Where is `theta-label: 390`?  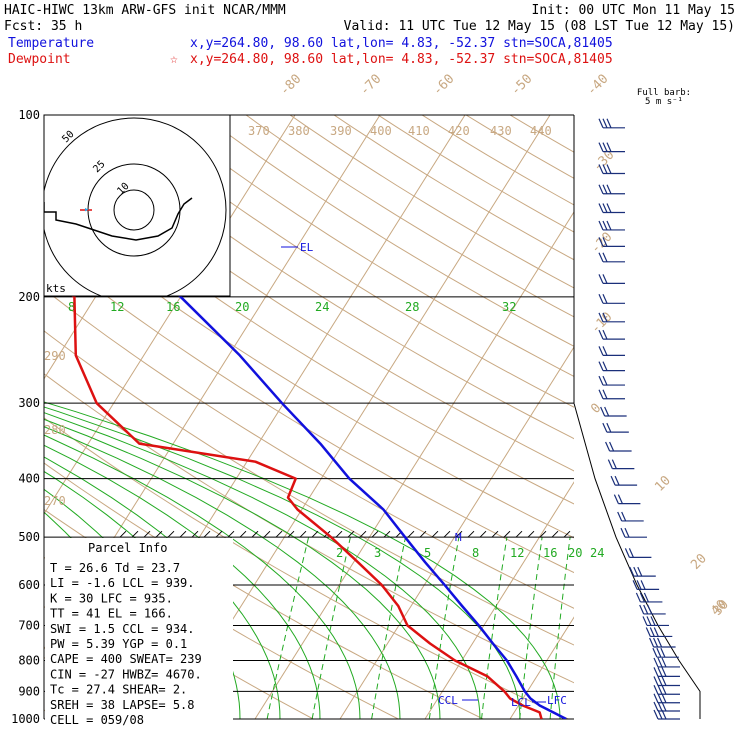
theta-label: 390 is located at coordinates (341, 131).